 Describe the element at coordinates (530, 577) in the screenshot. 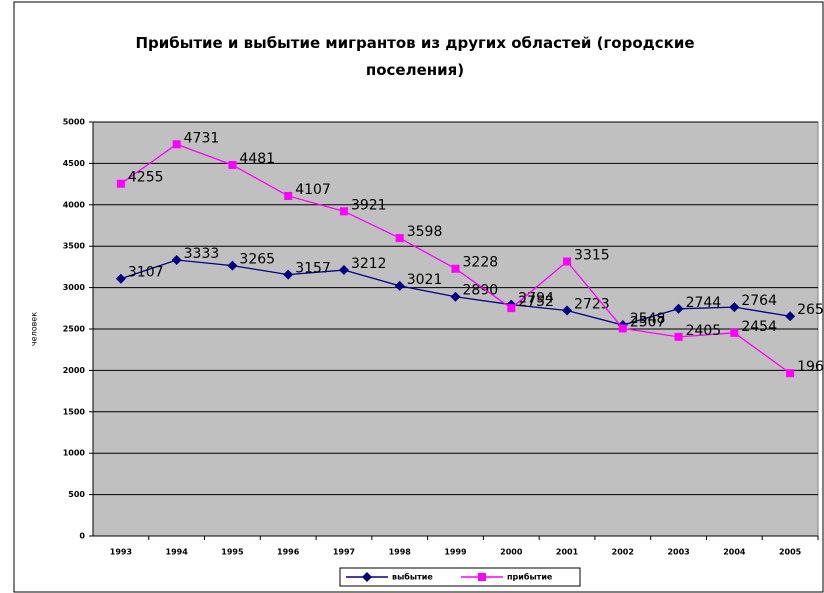

I see `legend-label: прибытие` at that location.